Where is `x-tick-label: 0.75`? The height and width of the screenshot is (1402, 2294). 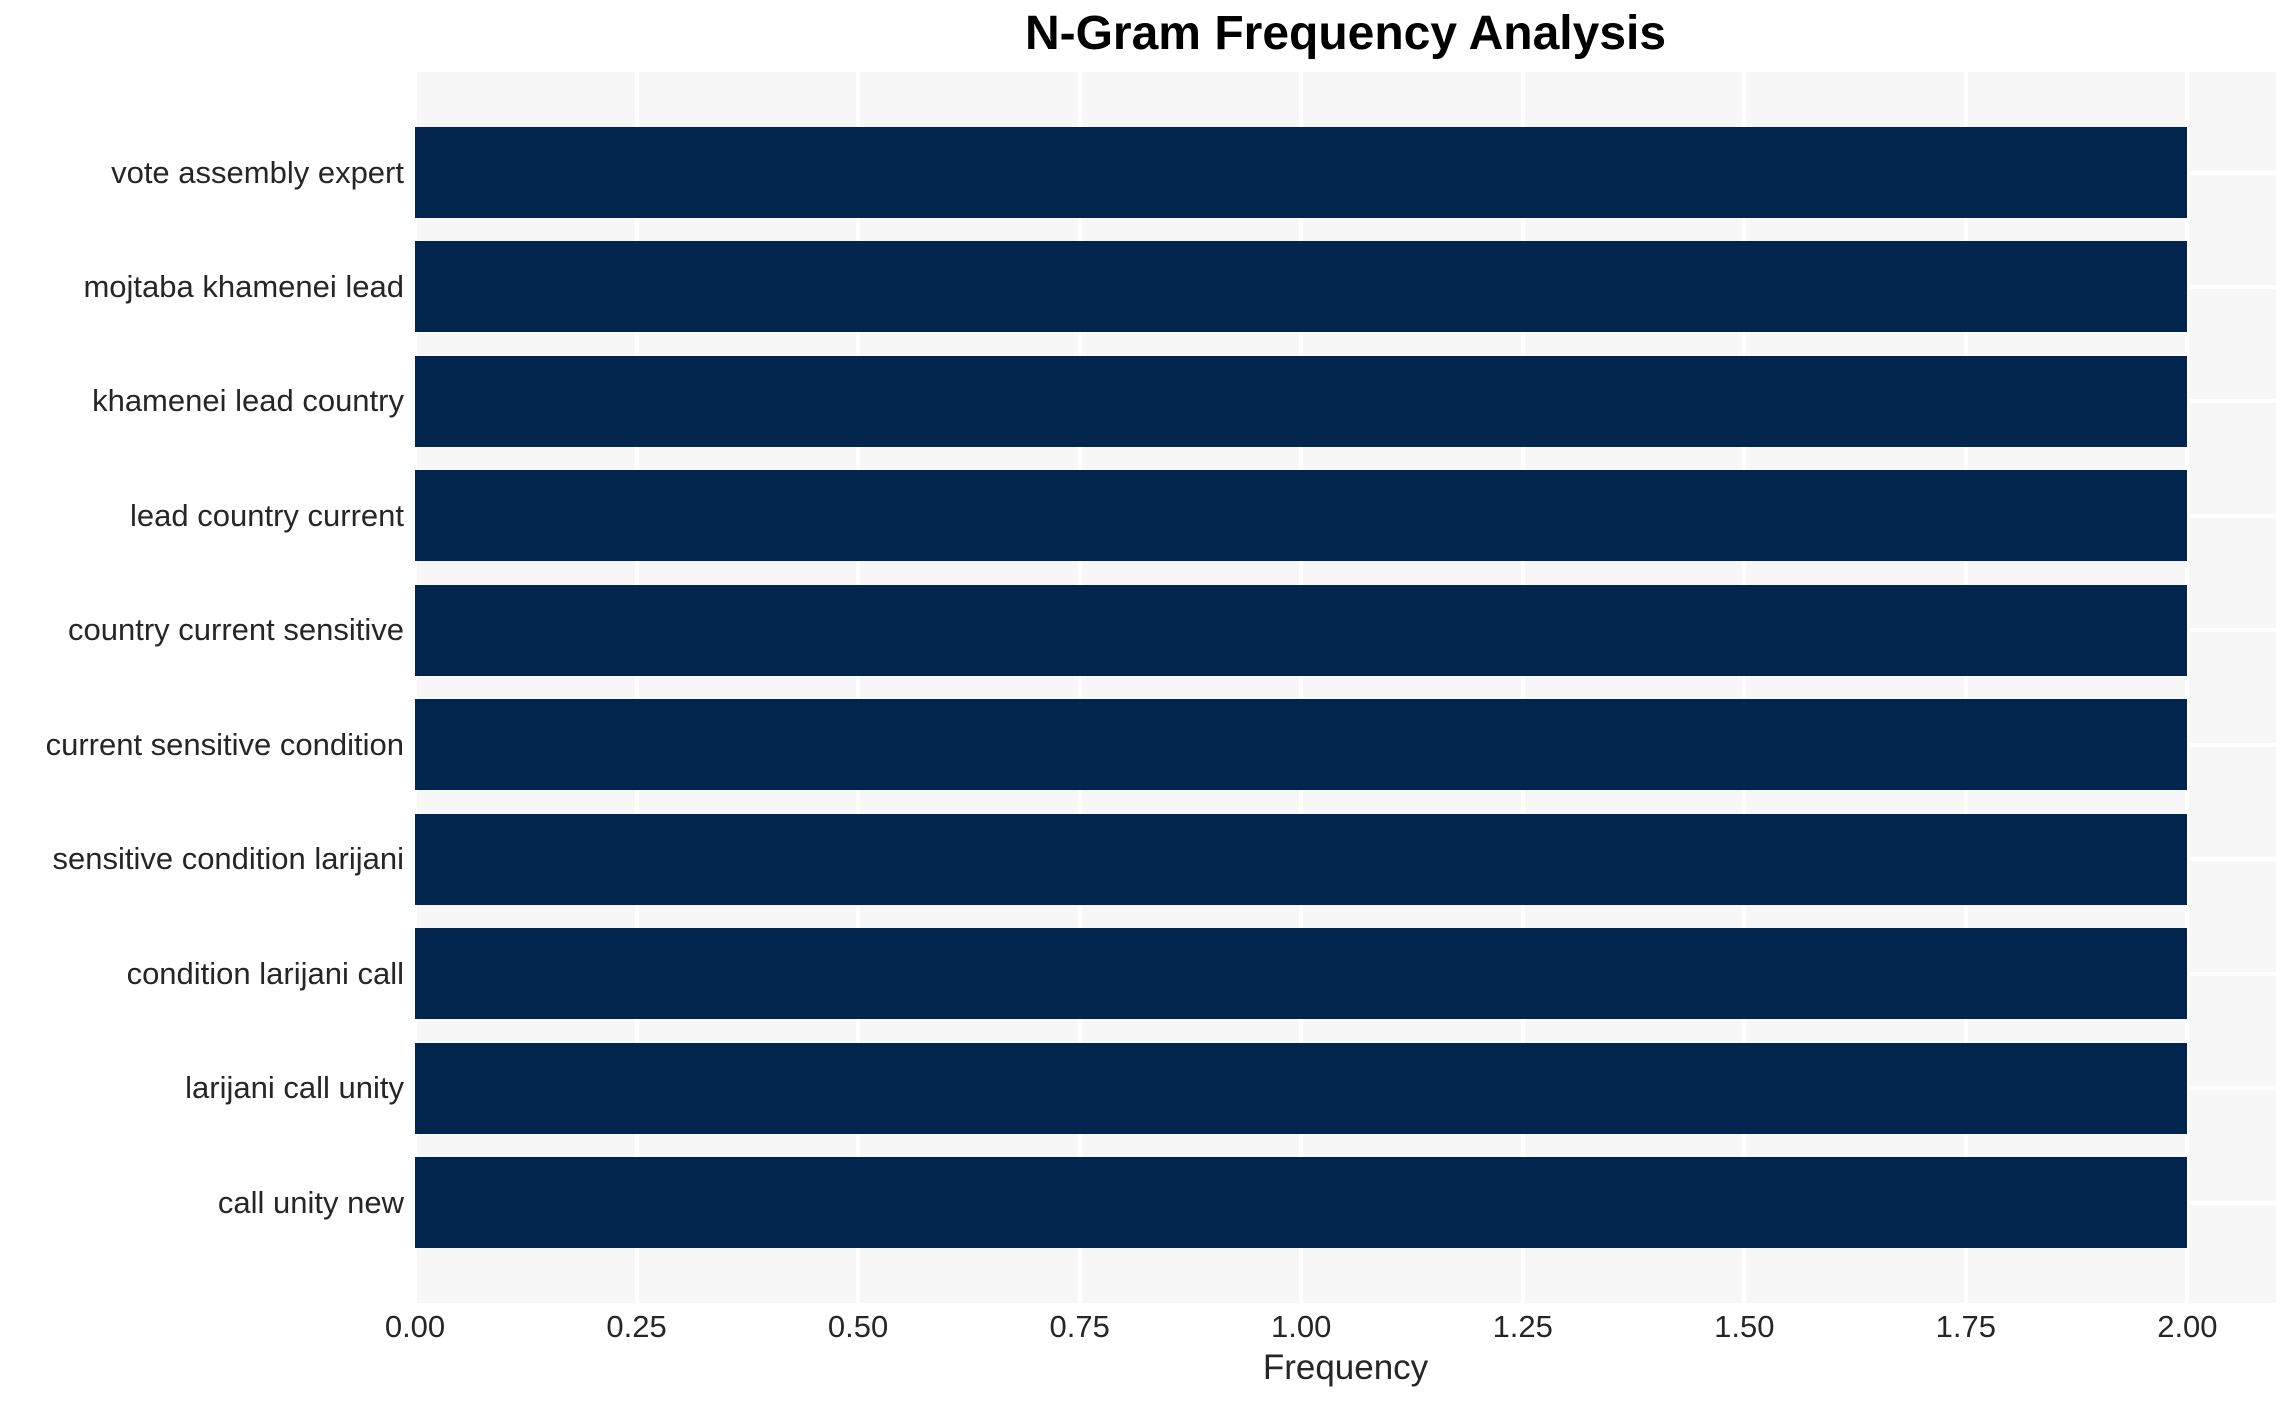 x-tick-label: 0.75 is located at coordinates (1079, 1326).